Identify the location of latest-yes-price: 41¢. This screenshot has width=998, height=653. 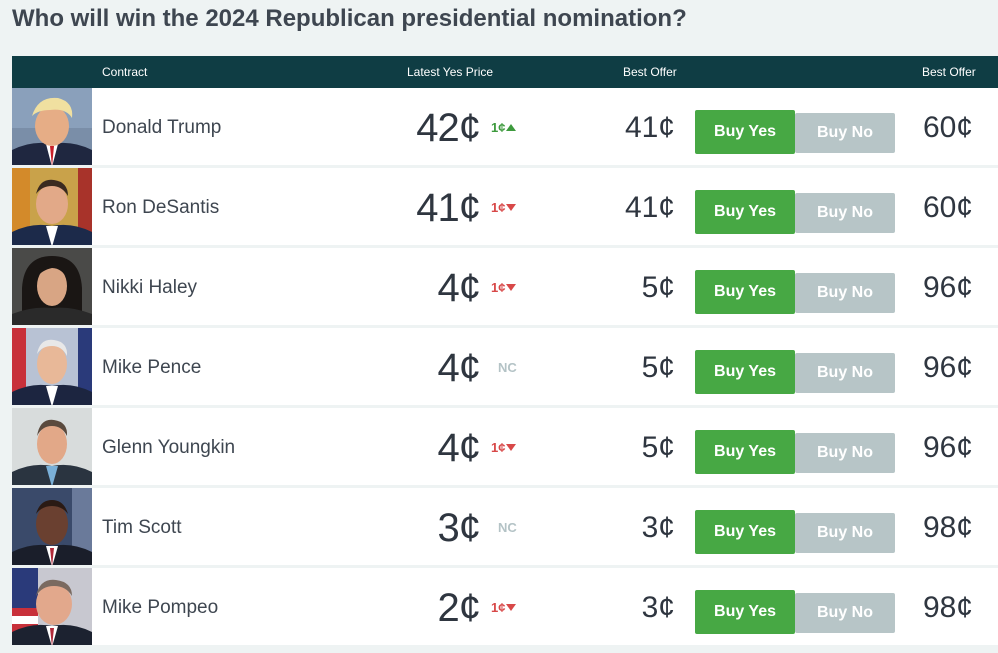
(448, 208).